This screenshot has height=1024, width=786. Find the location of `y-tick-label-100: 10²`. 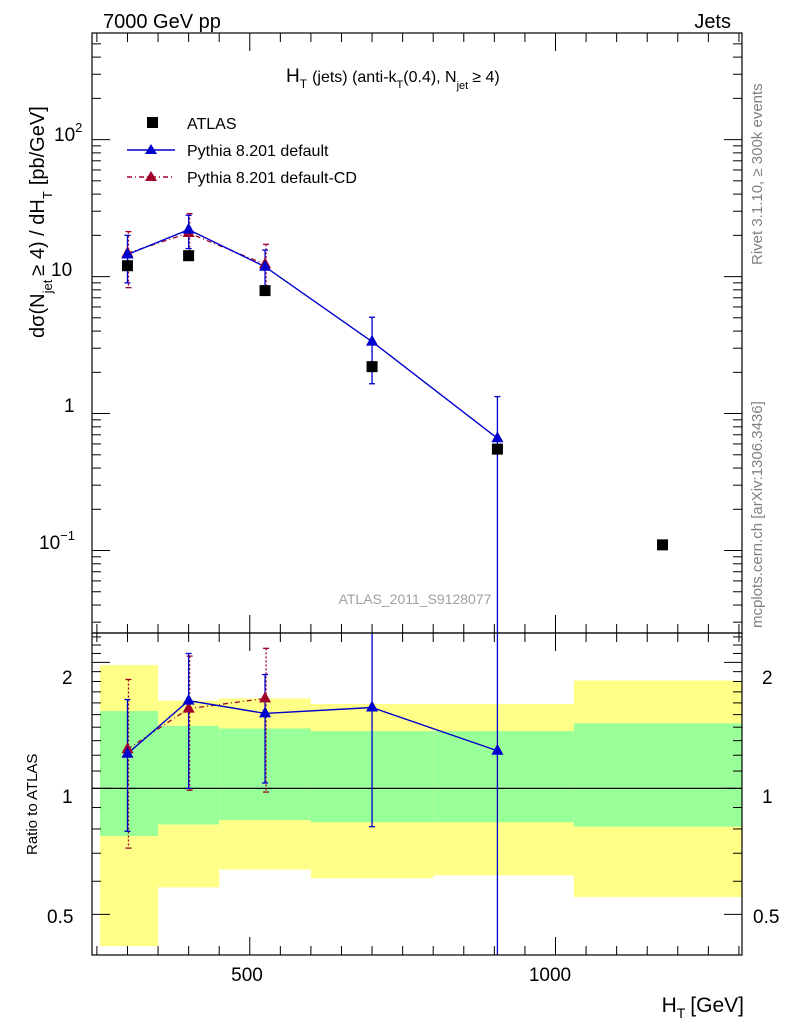

y-tick-label-100: 10² is located at coordinates (68, 133).